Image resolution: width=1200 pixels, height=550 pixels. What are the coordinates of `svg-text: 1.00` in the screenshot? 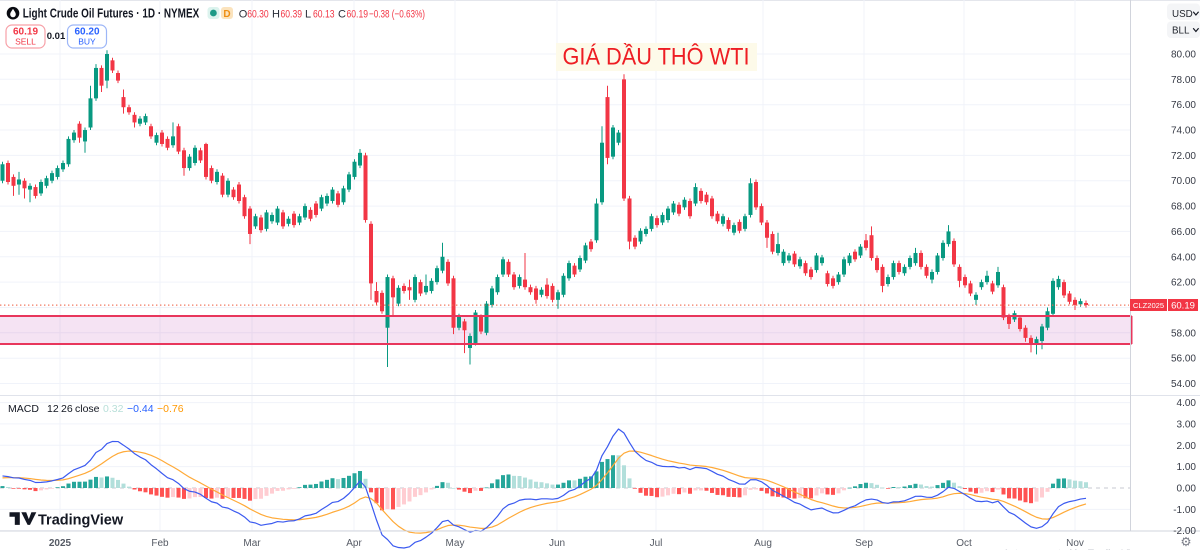 It's located at (1187, 467).